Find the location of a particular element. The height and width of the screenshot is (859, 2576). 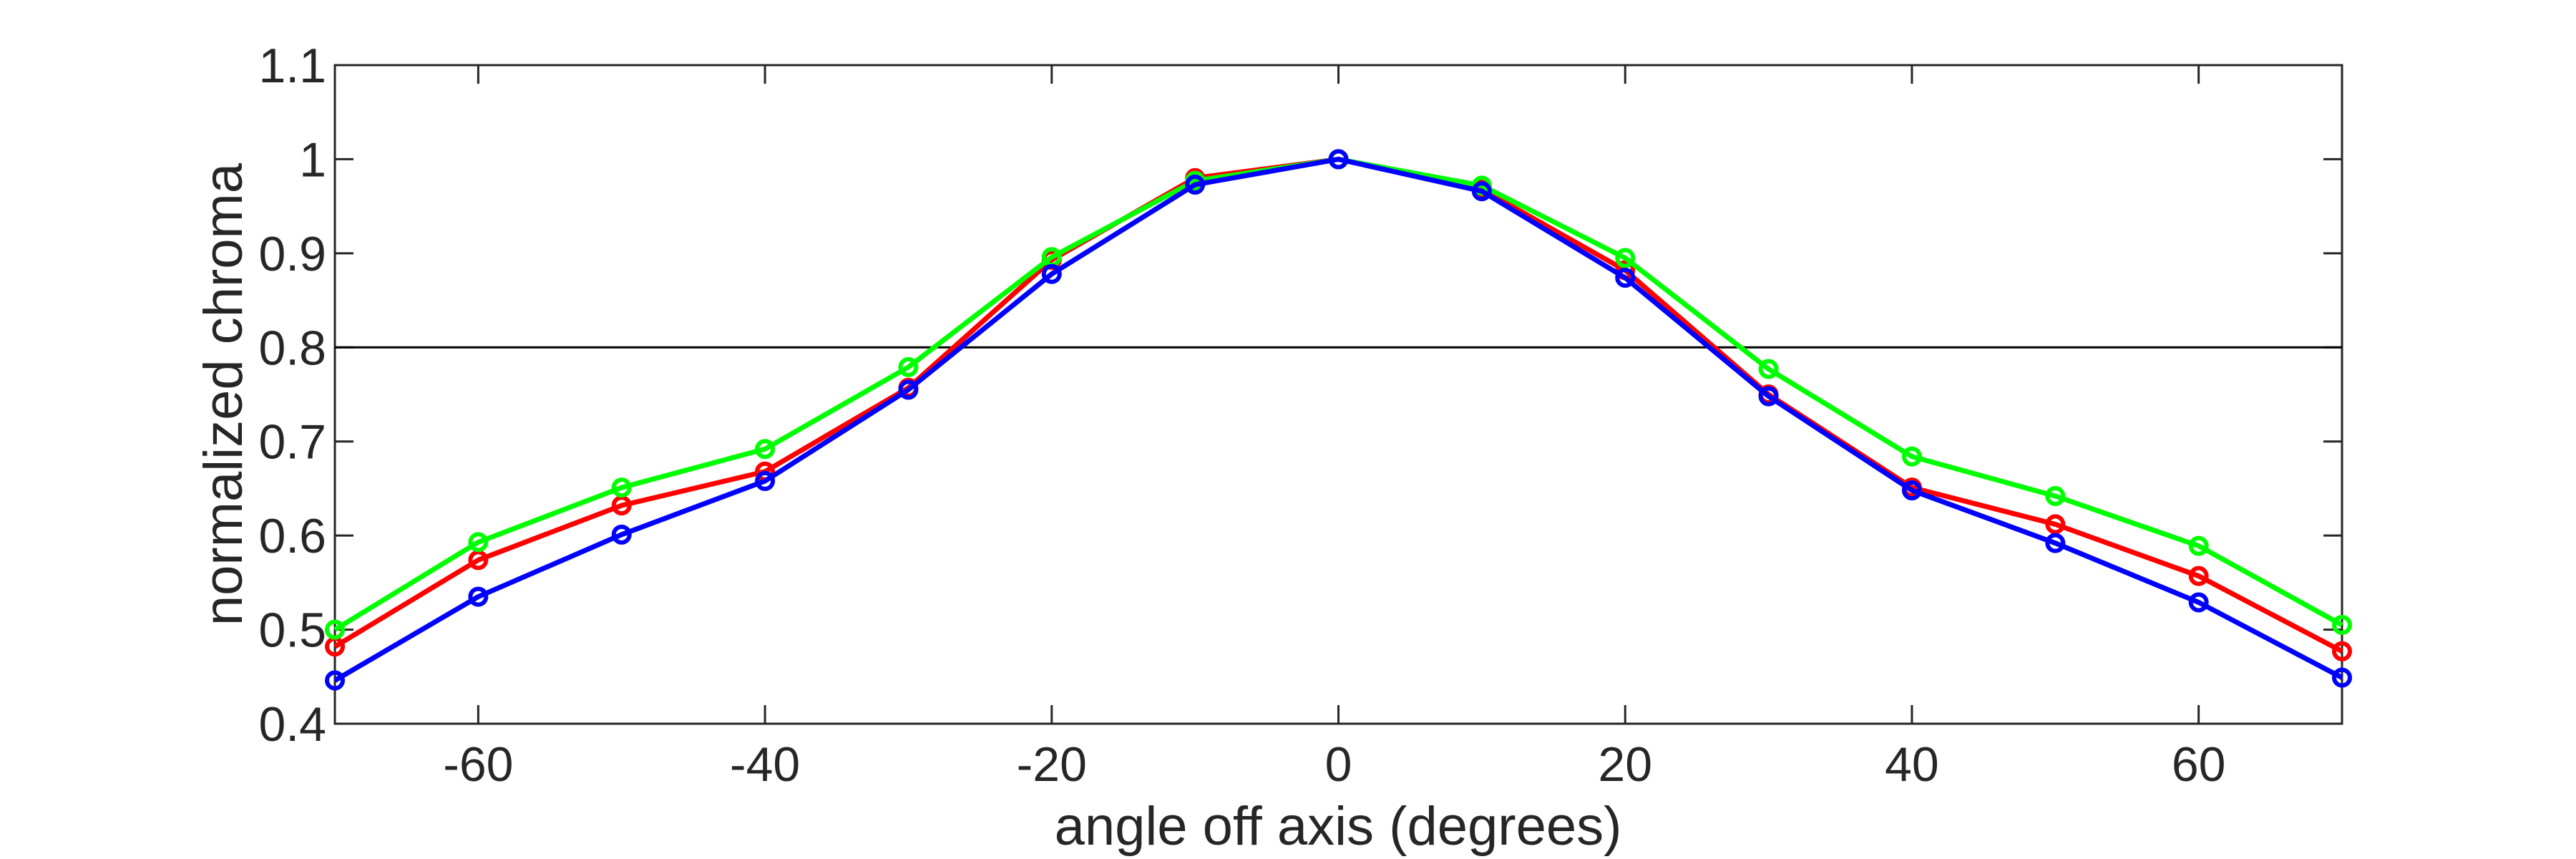

x-tick-label: -60 is located at coordinates (478, 764).